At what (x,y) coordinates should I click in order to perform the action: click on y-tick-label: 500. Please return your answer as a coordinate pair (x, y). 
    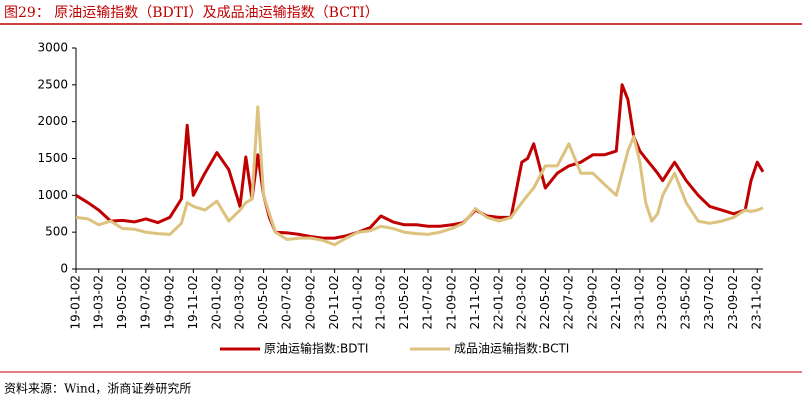
    Looking at the image, I should click on (56, 232).